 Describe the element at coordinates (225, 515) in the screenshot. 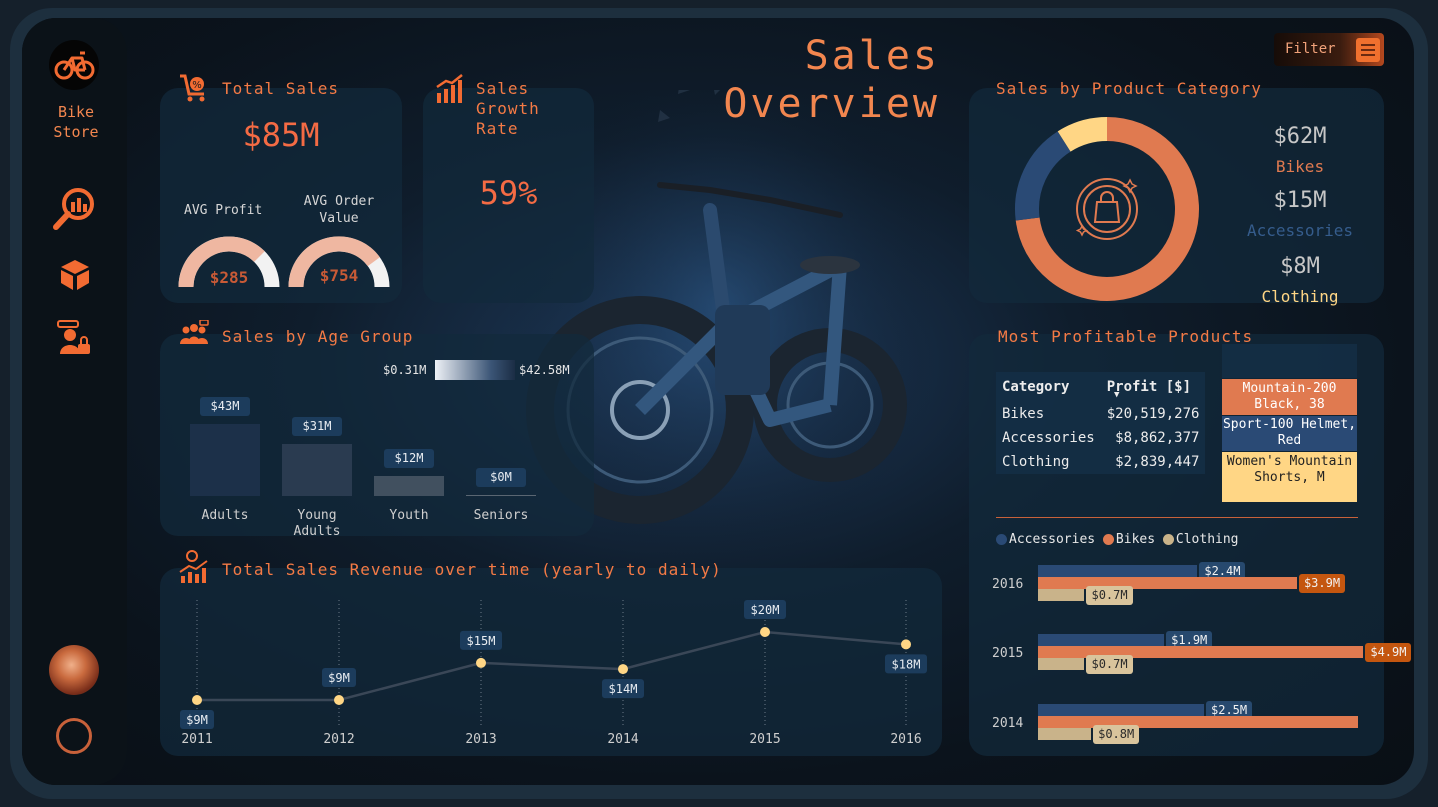

I see `age-category-label: Adults` at that location.